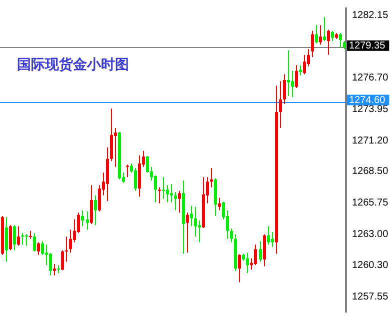  What do you see at coordinates (370, 140) in the screenshot?
I see `y-tick-label: 1271.20` at bounding box center [370, 140].